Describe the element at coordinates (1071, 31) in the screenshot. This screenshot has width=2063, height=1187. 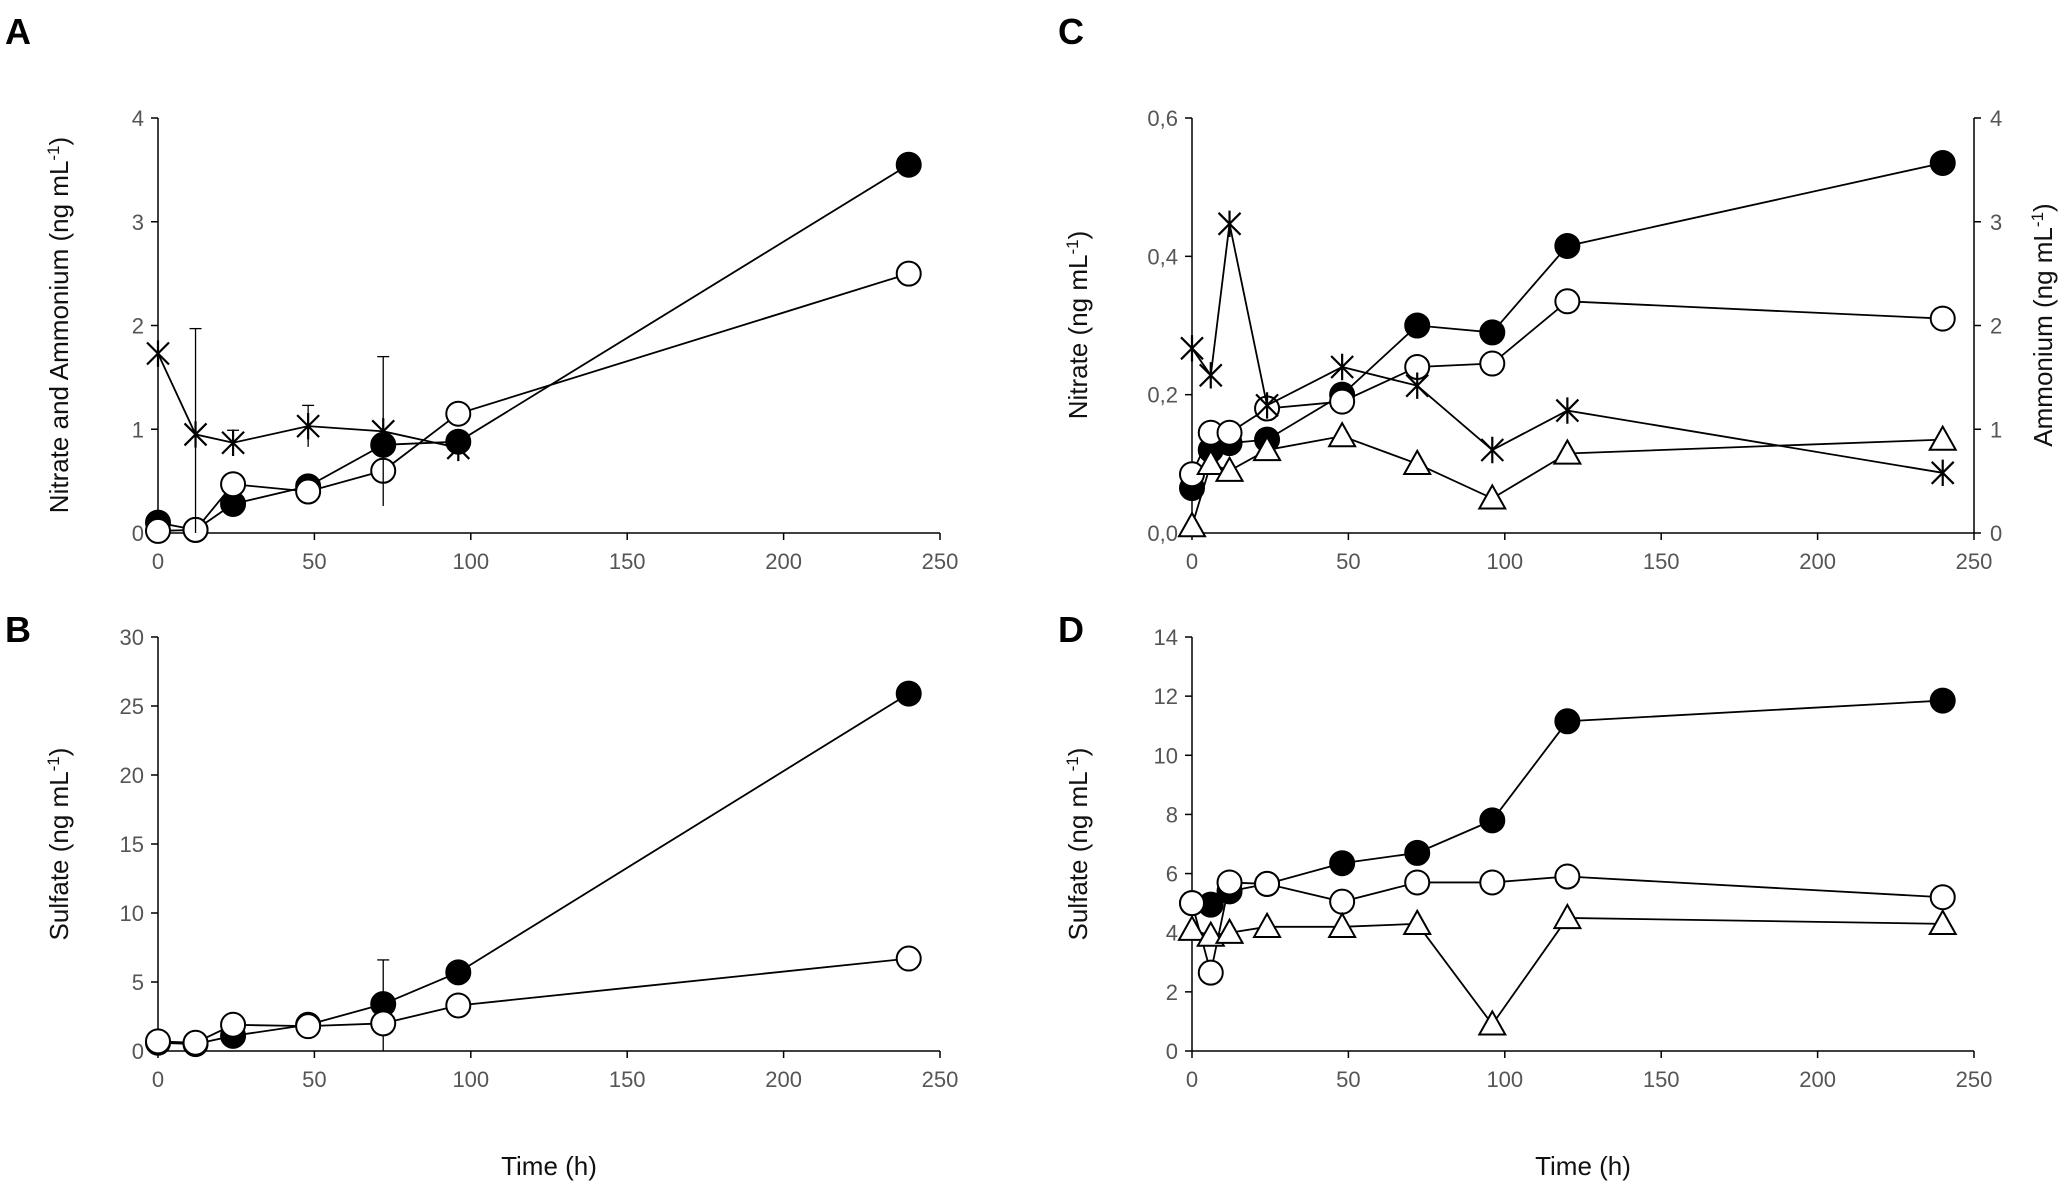
I see `panel-label: C` at that location.